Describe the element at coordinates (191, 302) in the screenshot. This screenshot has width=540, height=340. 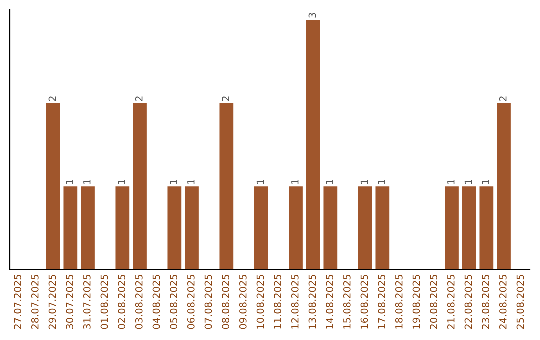
I see `x-tick-label: 06.08.2025` at that location.